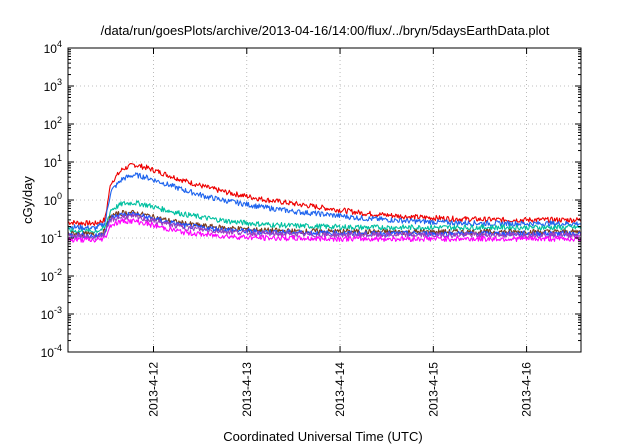  Describe the element at coordinates (154, 389) in the screenshot. I see `x-tick-label: 2013-4-12` at that location.